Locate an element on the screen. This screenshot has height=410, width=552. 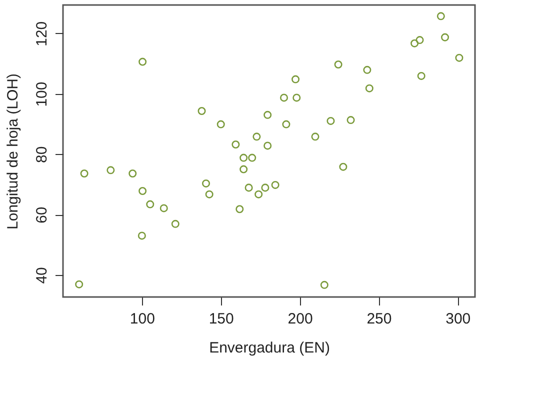
y-tick-label: 80 is located at coordinates (42, 155).